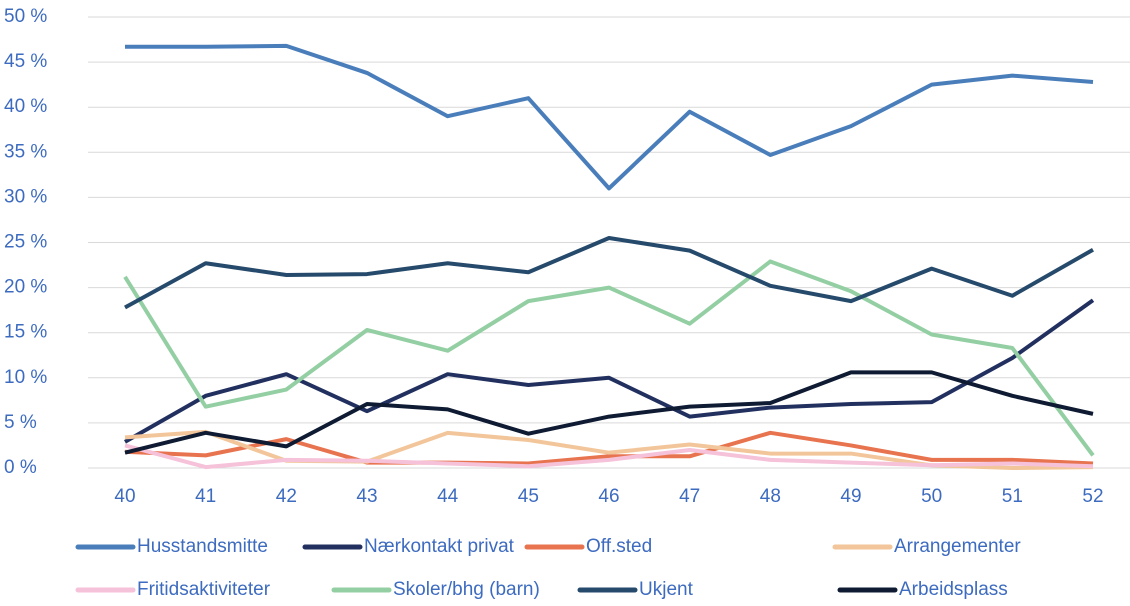 The image size is (1130, 606). Describe the element at coordinates (619, 546) in the screenshot. I see `legend-label: Off.sted` at that location.